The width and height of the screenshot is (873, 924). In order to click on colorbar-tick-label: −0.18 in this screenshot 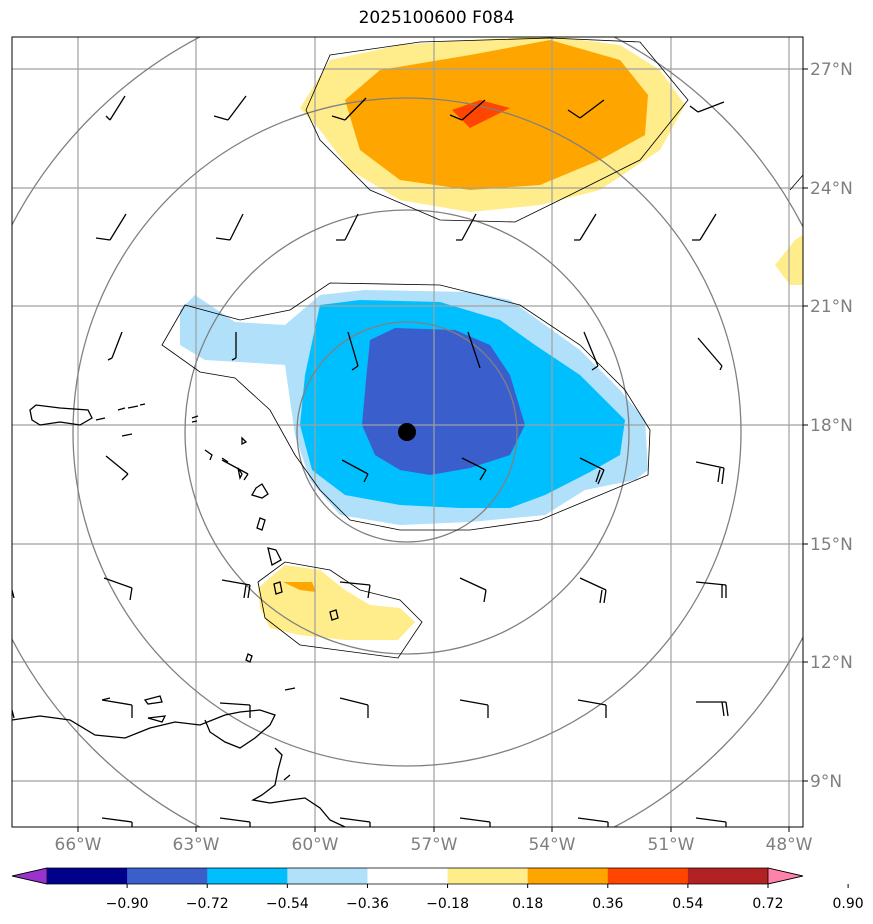, I will do `click(447, 904)`.